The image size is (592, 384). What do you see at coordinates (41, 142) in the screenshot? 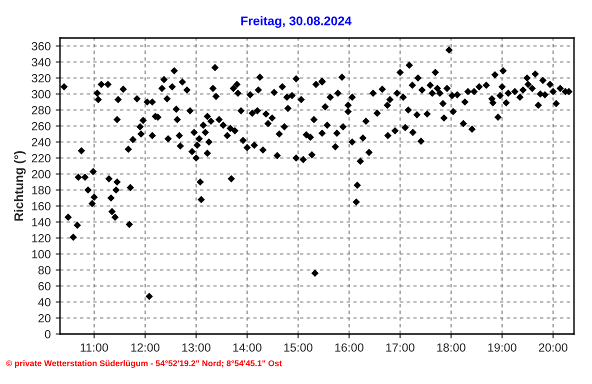
I see `y-tick-label: 240` at bounding box center [41, 142].